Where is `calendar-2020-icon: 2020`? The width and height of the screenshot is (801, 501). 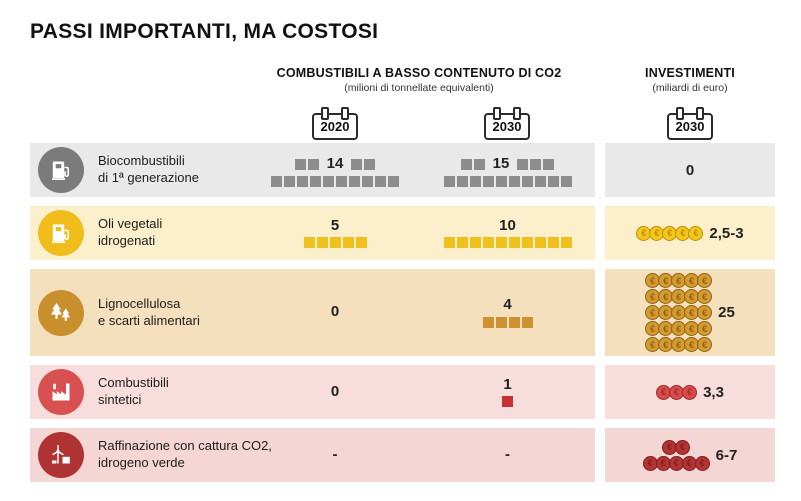 calendar-2020-icon: 2020 is located at coordinates (335, 123).